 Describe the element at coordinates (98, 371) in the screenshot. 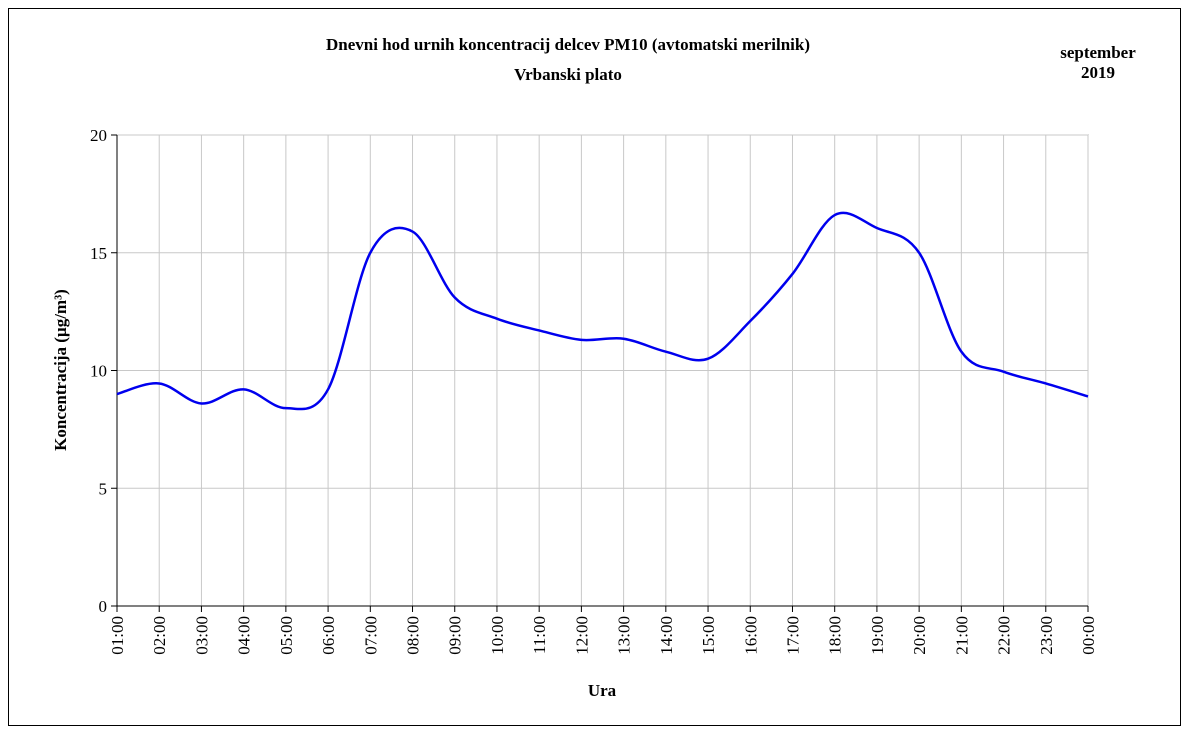

I see `y-tick-label: 10` at that location.